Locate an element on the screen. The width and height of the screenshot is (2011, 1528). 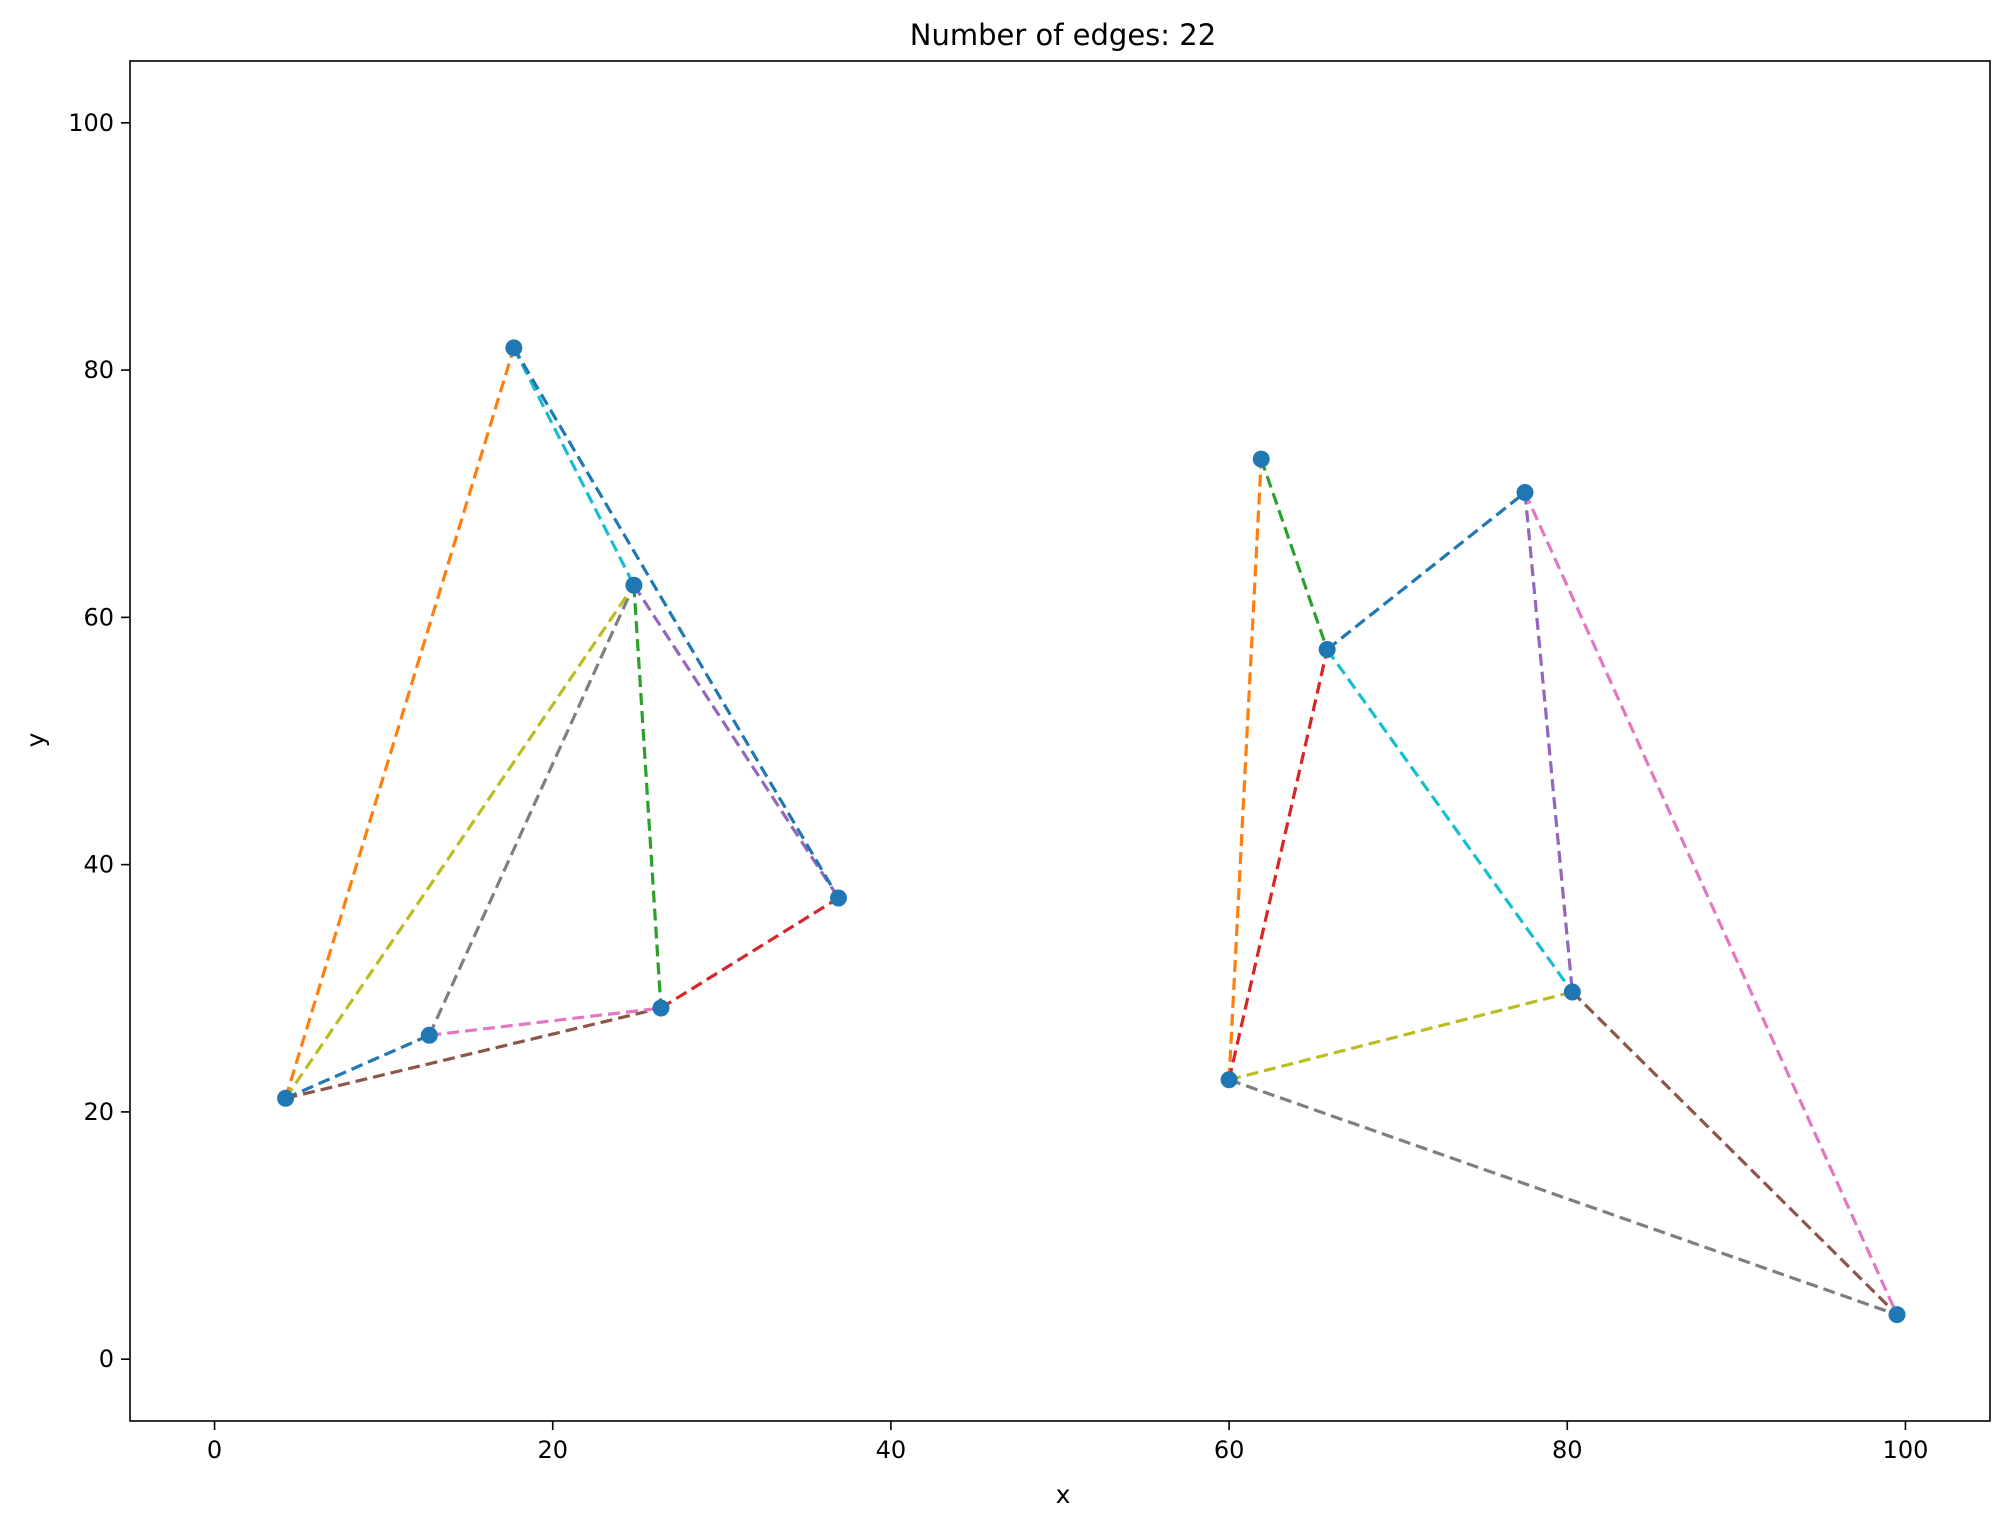
x-tick-label-5: 100 is located at coordinates (1906, 1450).